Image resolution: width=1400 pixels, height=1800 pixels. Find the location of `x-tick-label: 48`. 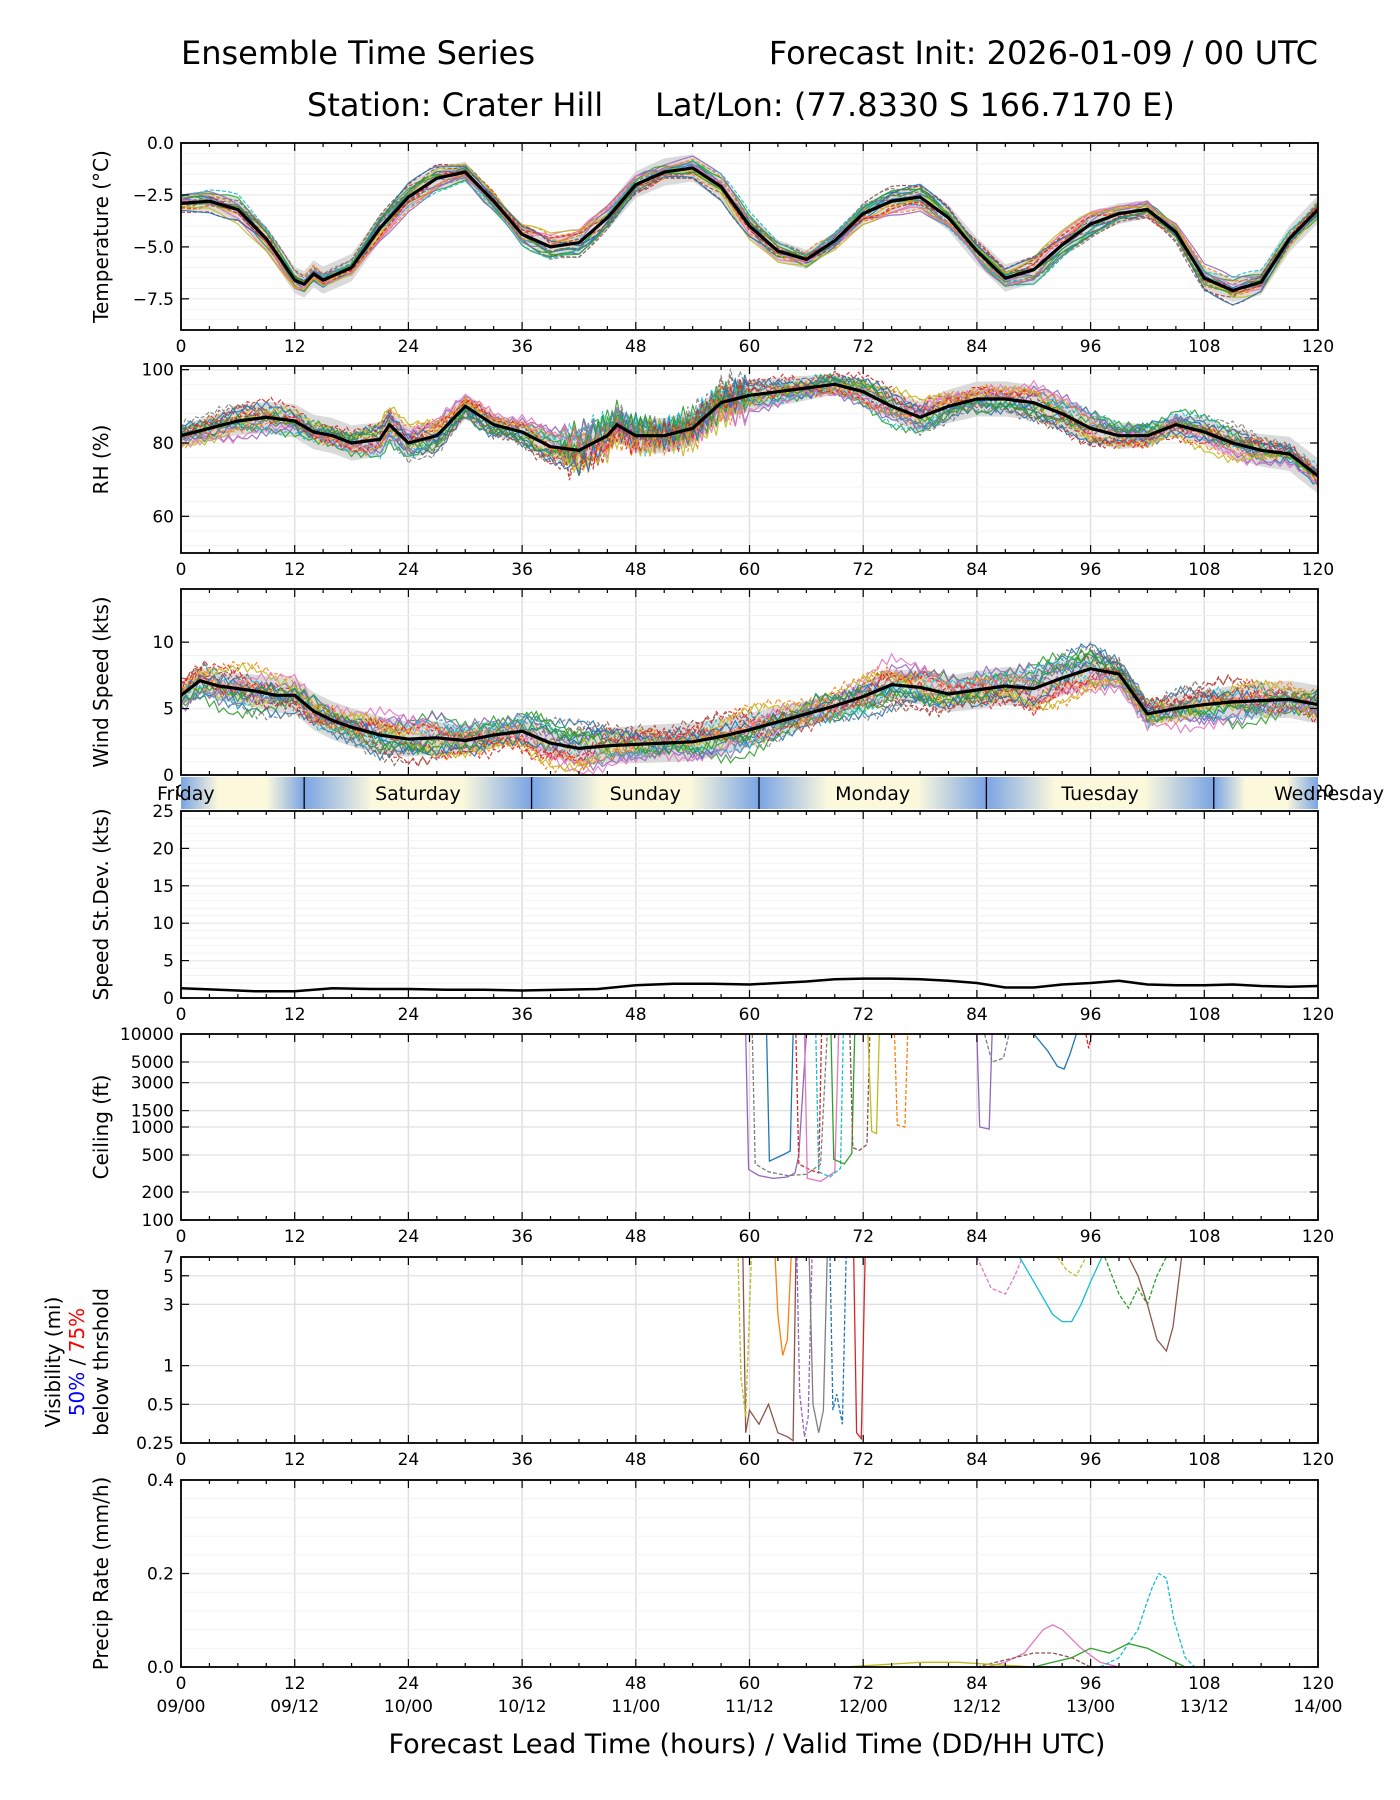

x-tick-label: 48 is located at coordinates (636, 1015).